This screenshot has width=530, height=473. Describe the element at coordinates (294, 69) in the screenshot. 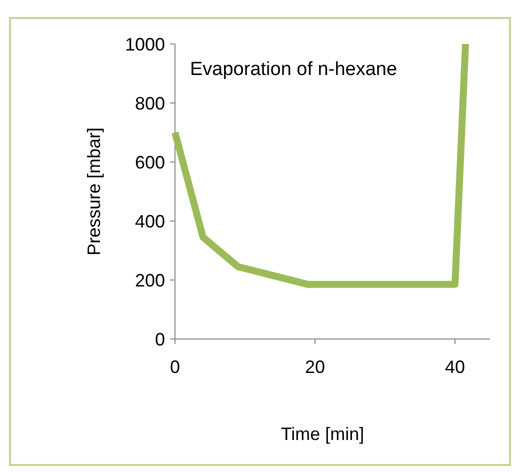

I see `text: Evaporation of n-hexane` at that location.